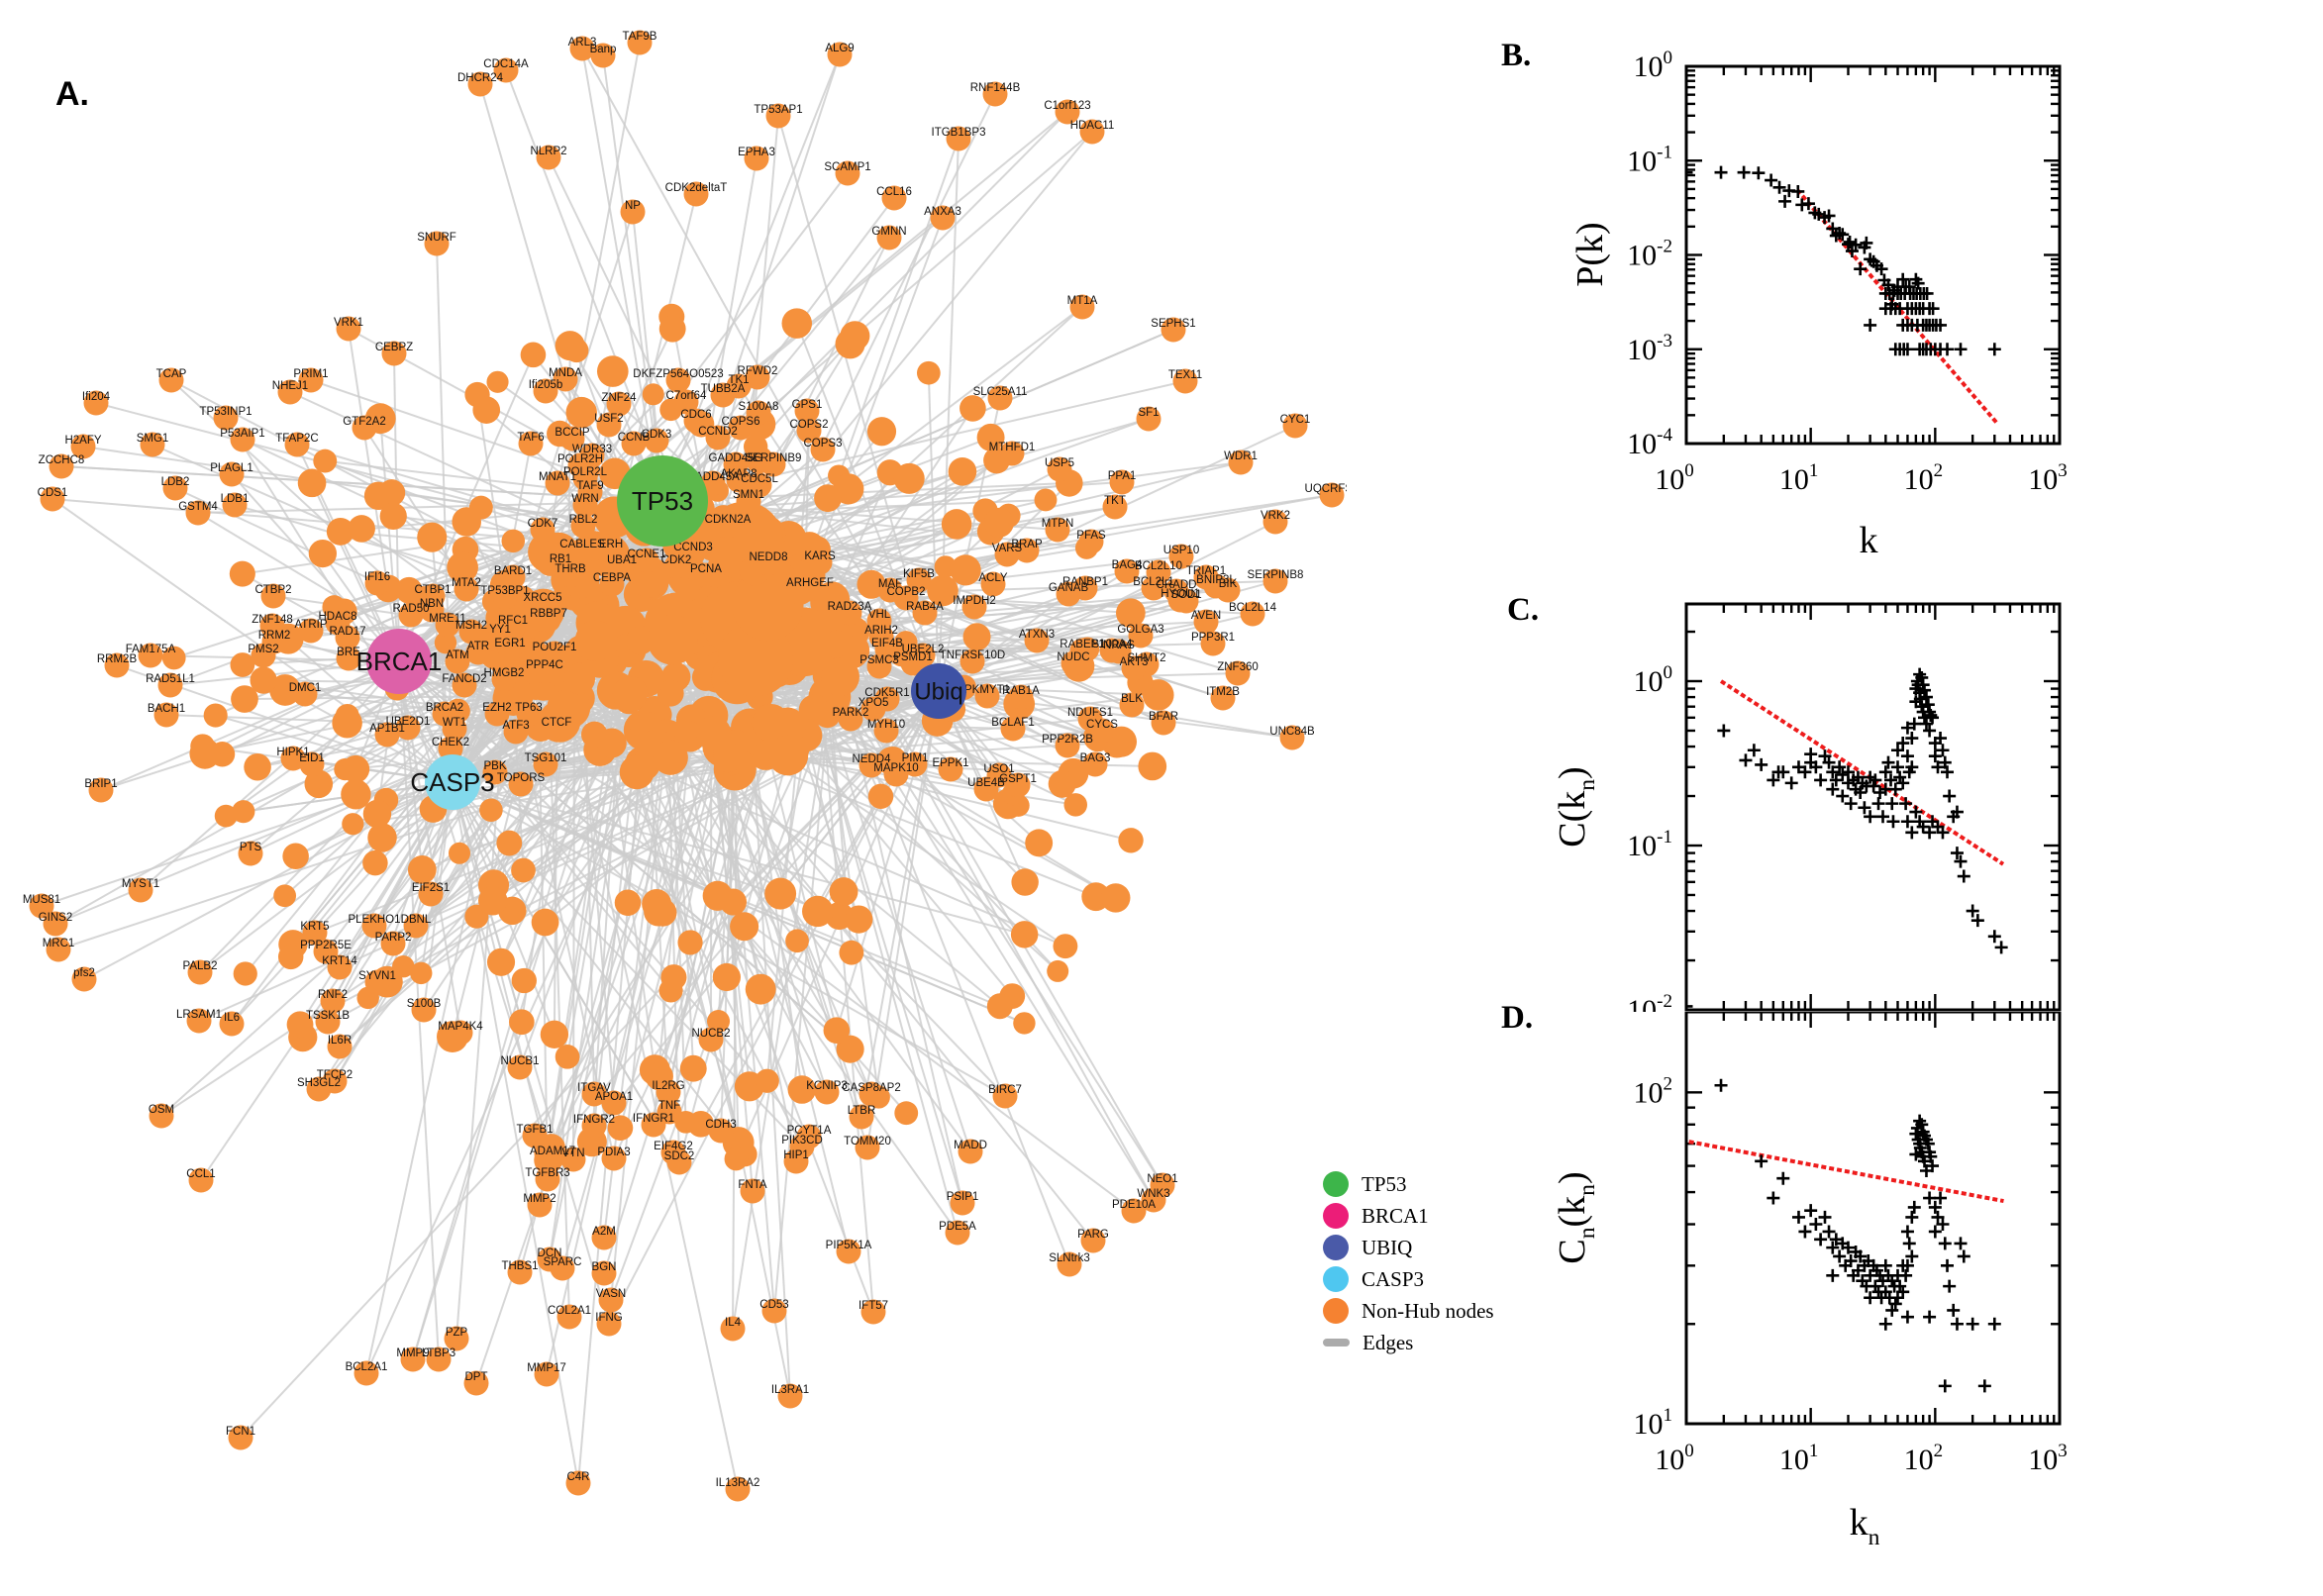  I want to click on gene-label: PARK2, so click(851, 713).